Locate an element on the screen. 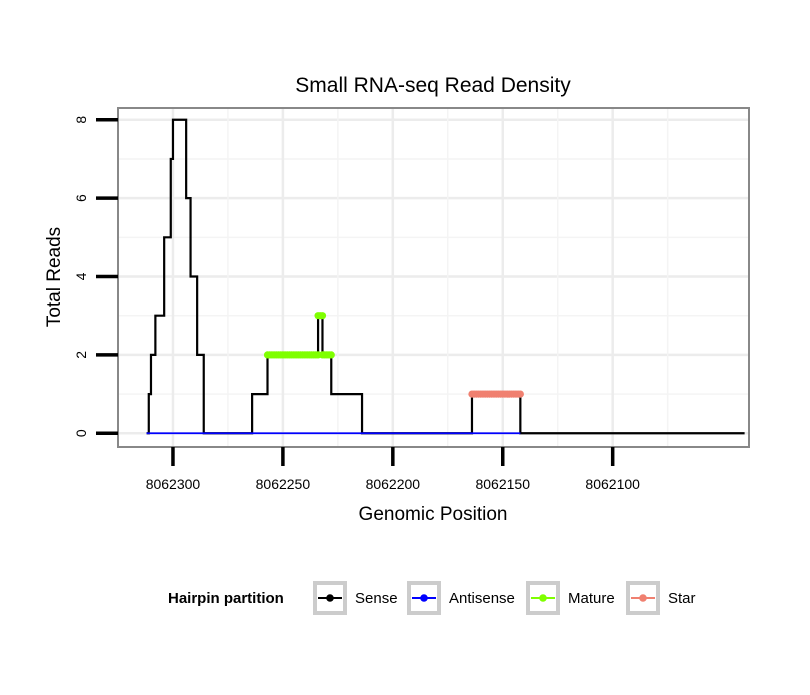 The image size is (810, 695). chart-title: Small RNA-seq Read Density is located at coordinates (433, 85).